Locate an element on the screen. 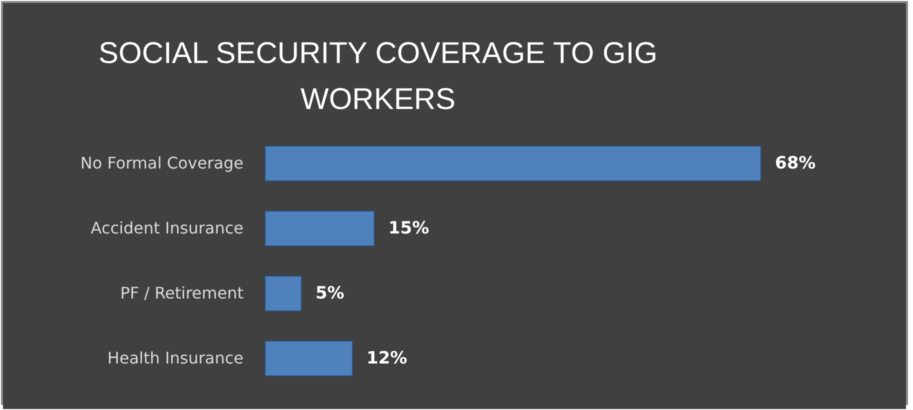 The height and width of the screenshot is (410, 913). y-tick-label: No Formal Coverage is located at coordinates (162, 163).